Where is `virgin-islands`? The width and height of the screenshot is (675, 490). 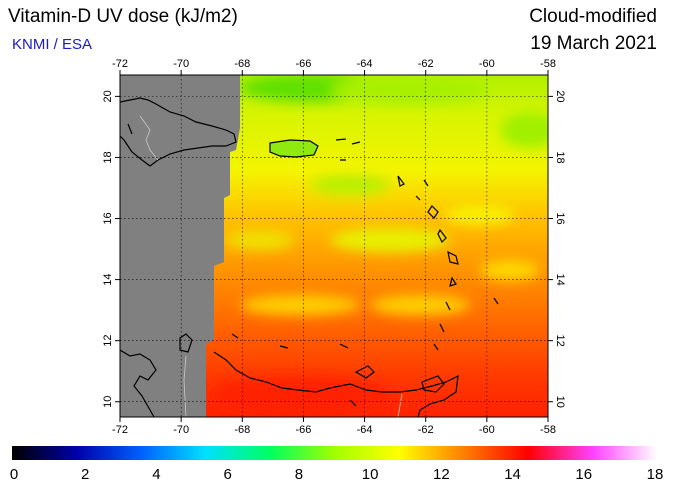
virgin-islands is located at coordinates (348, 149).